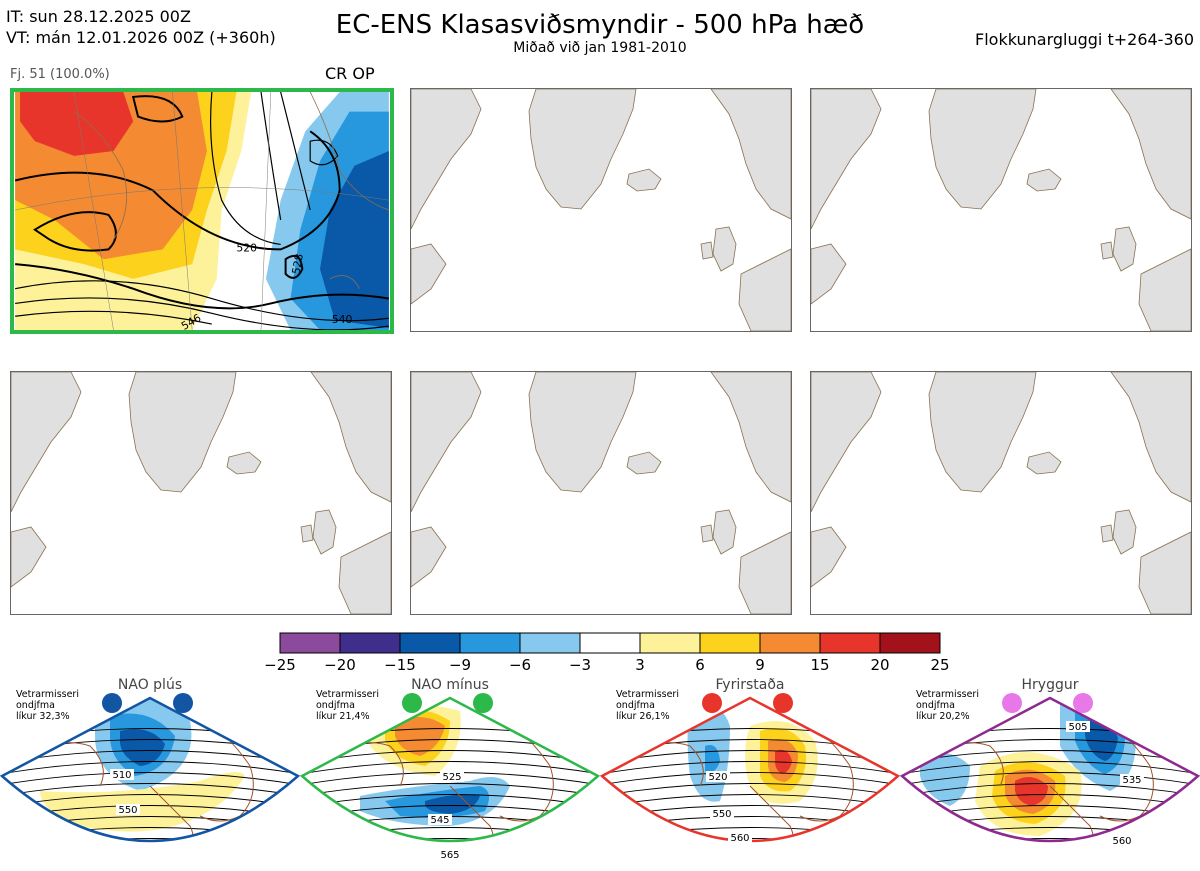 The image size is (1200, 871). Describe the element at coordinates (350, 73) in the screenshot. I see `op-label: CR OP` at that location.